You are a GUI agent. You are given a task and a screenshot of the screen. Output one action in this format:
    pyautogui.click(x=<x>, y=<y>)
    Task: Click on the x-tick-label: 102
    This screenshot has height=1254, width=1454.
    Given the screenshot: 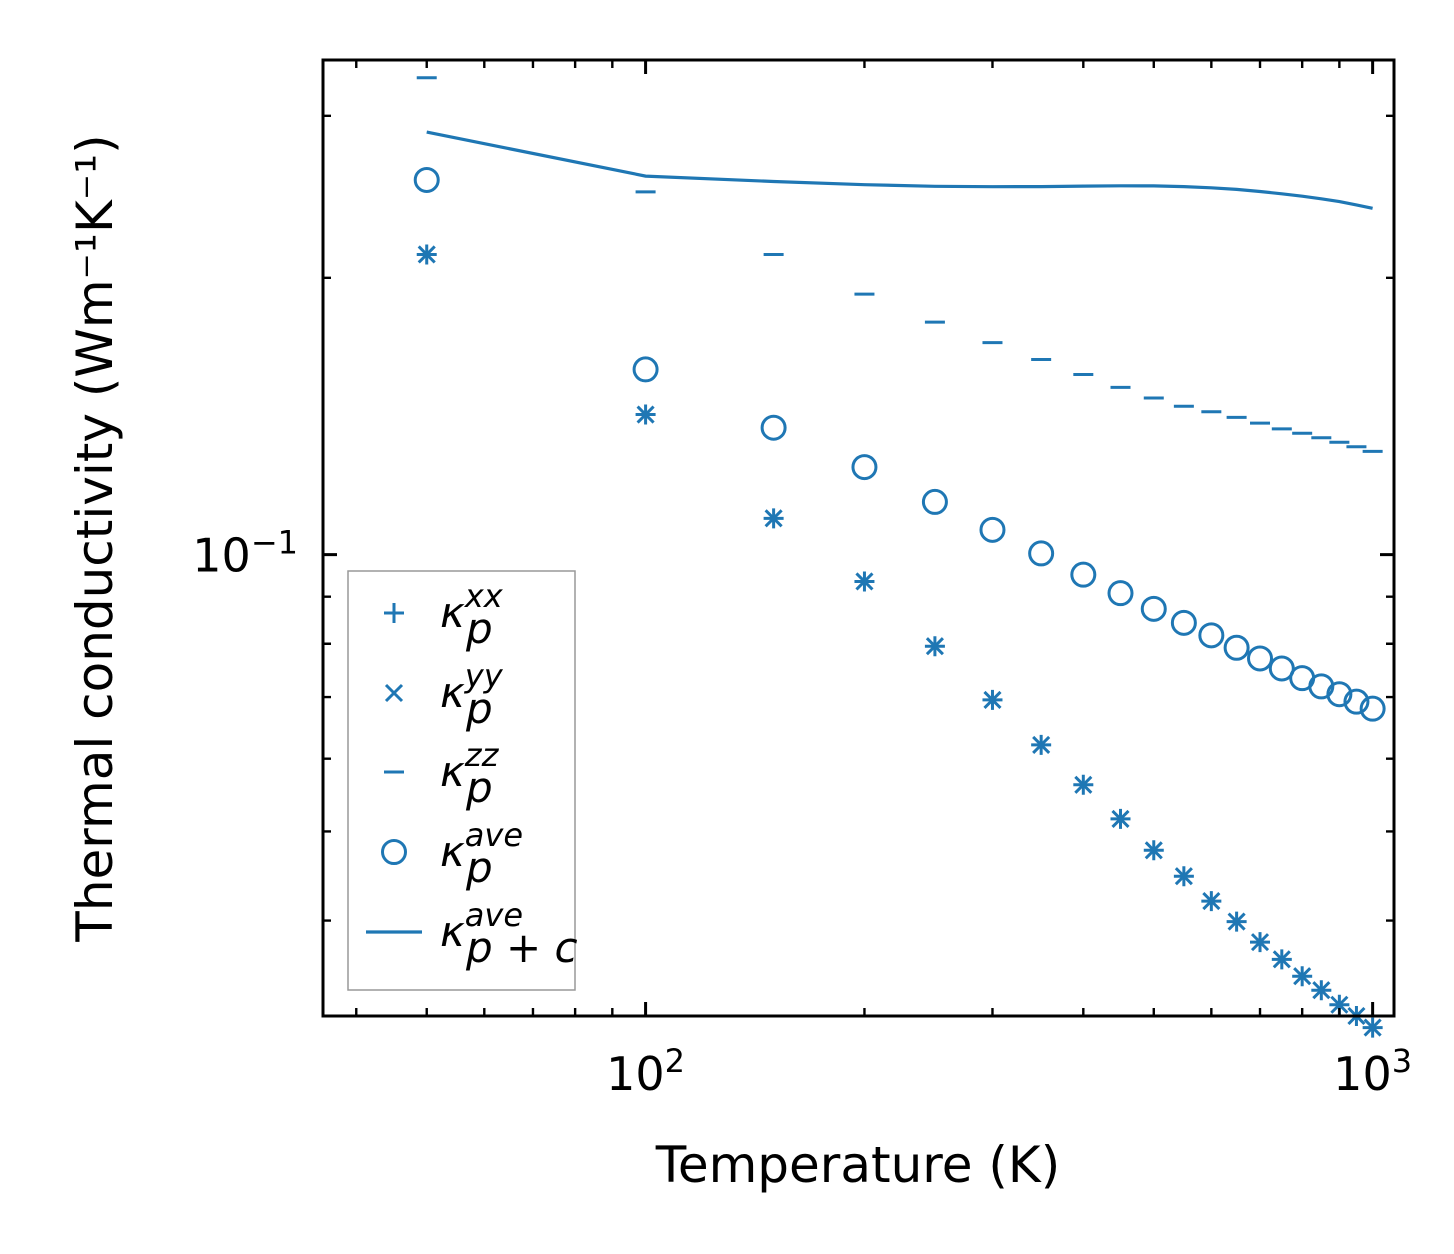 What is the action you would take?
    pyautogui.click(x=645, y=1071)
    